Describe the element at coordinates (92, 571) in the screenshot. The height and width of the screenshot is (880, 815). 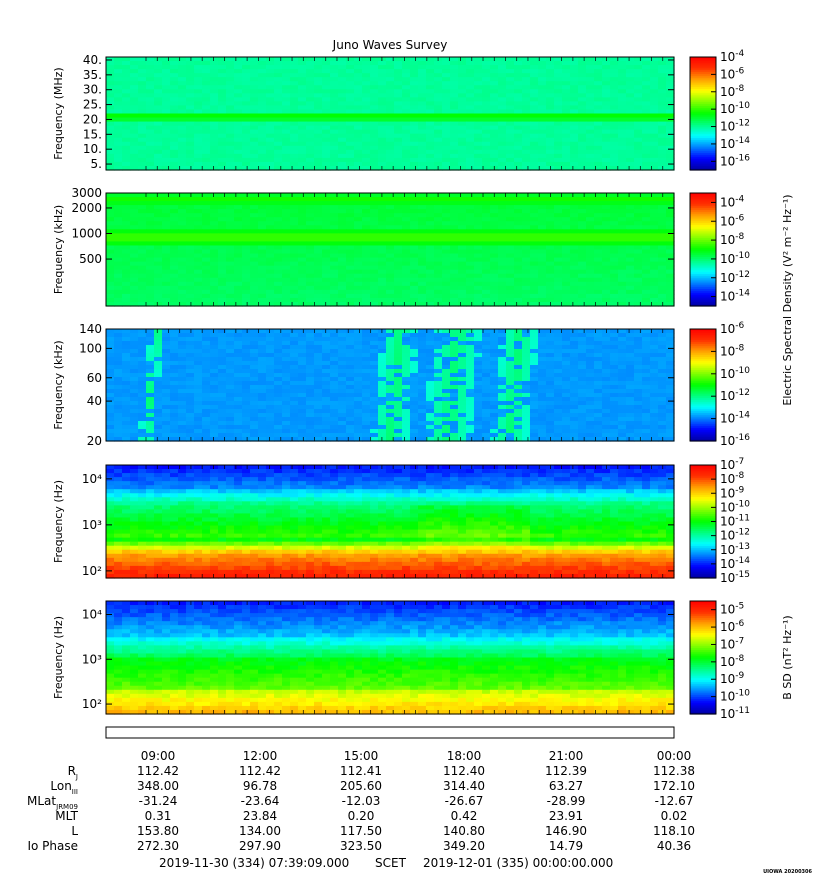
I see `y-tick-label: 10²` at that location.